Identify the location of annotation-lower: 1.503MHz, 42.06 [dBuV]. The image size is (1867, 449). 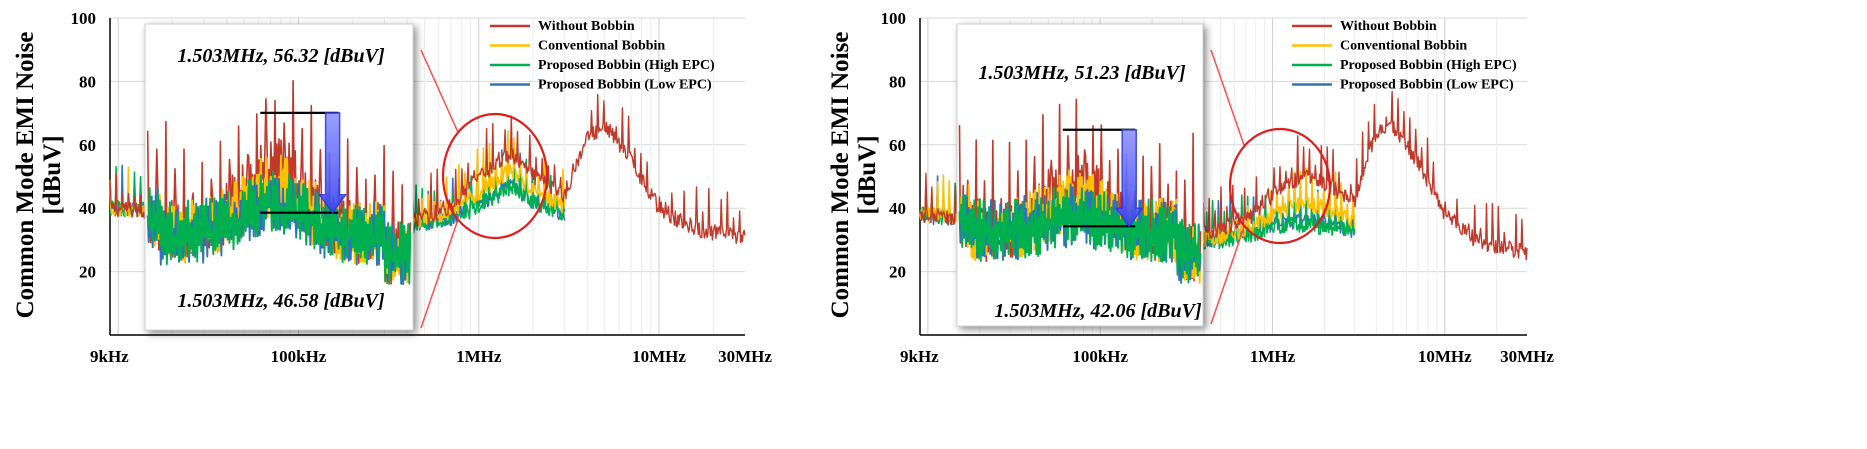
(1098, 311).